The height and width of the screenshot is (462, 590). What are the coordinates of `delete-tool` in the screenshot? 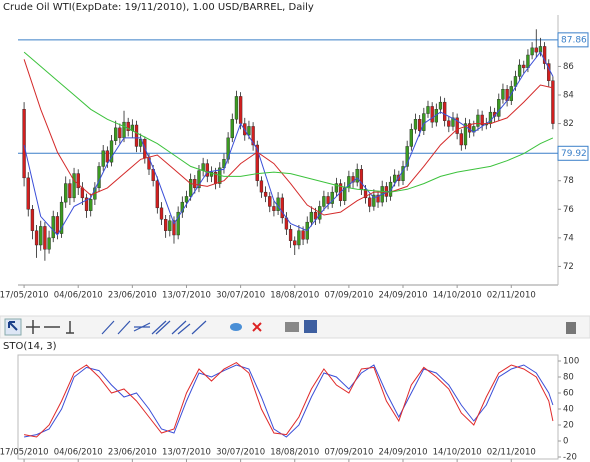 It's located at (257, 327).